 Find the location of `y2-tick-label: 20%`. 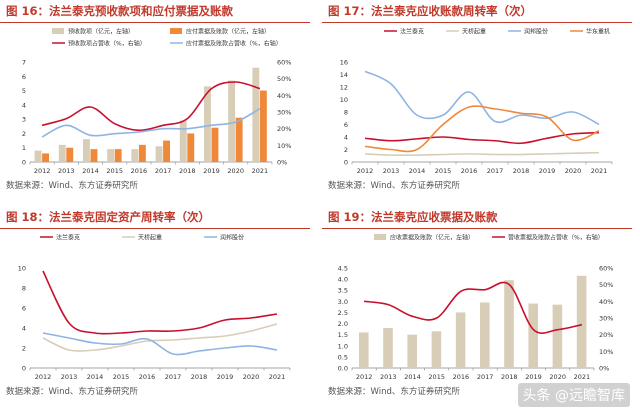

y2-tick-label: 20% is located at coordinates (284, 129).